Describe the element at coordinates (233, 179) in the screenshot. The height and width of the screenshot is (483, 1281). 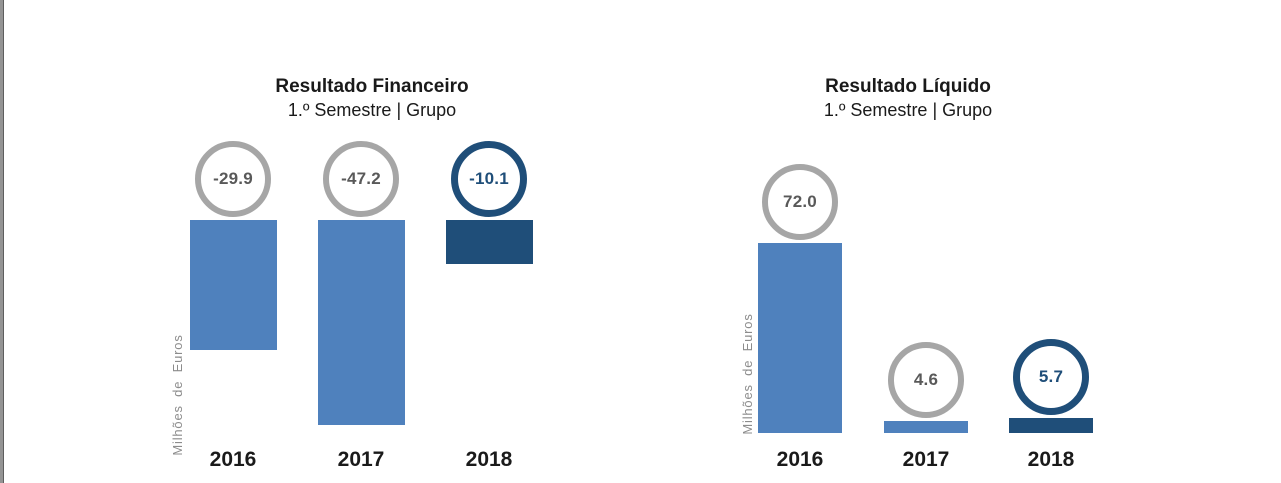
I see `value-badge-2016: -29.9` at that location.